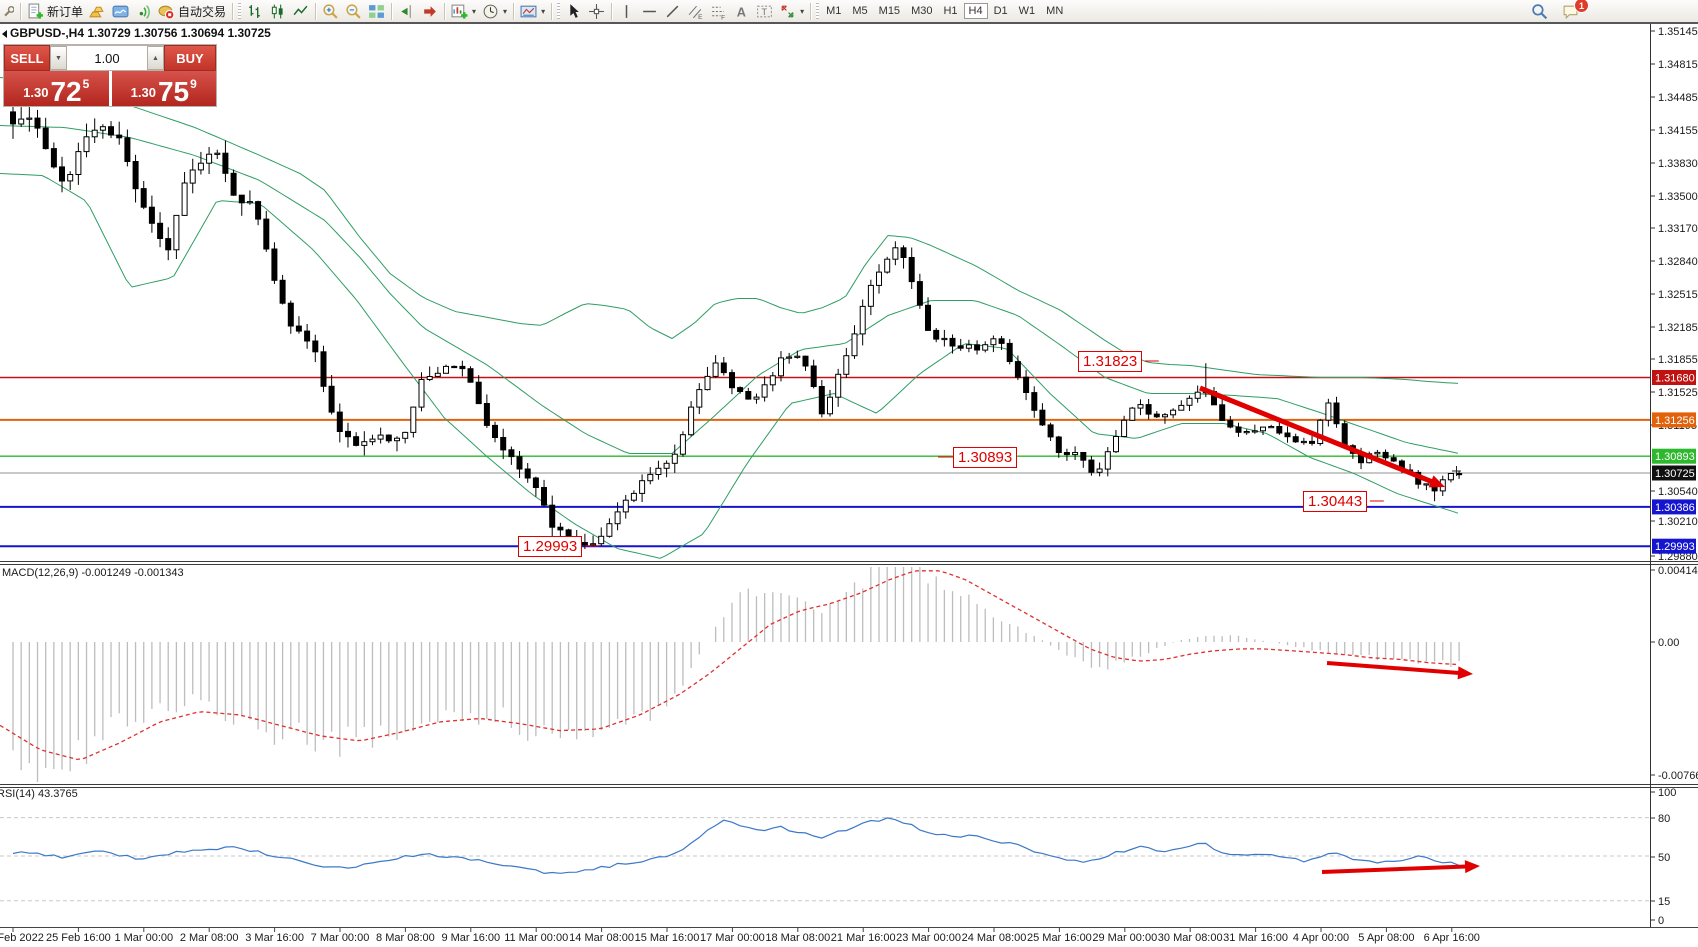 The height and width of the screenshot is (947, 1698). I want to click on price-callout: 1.31823, so click(1110, 361).